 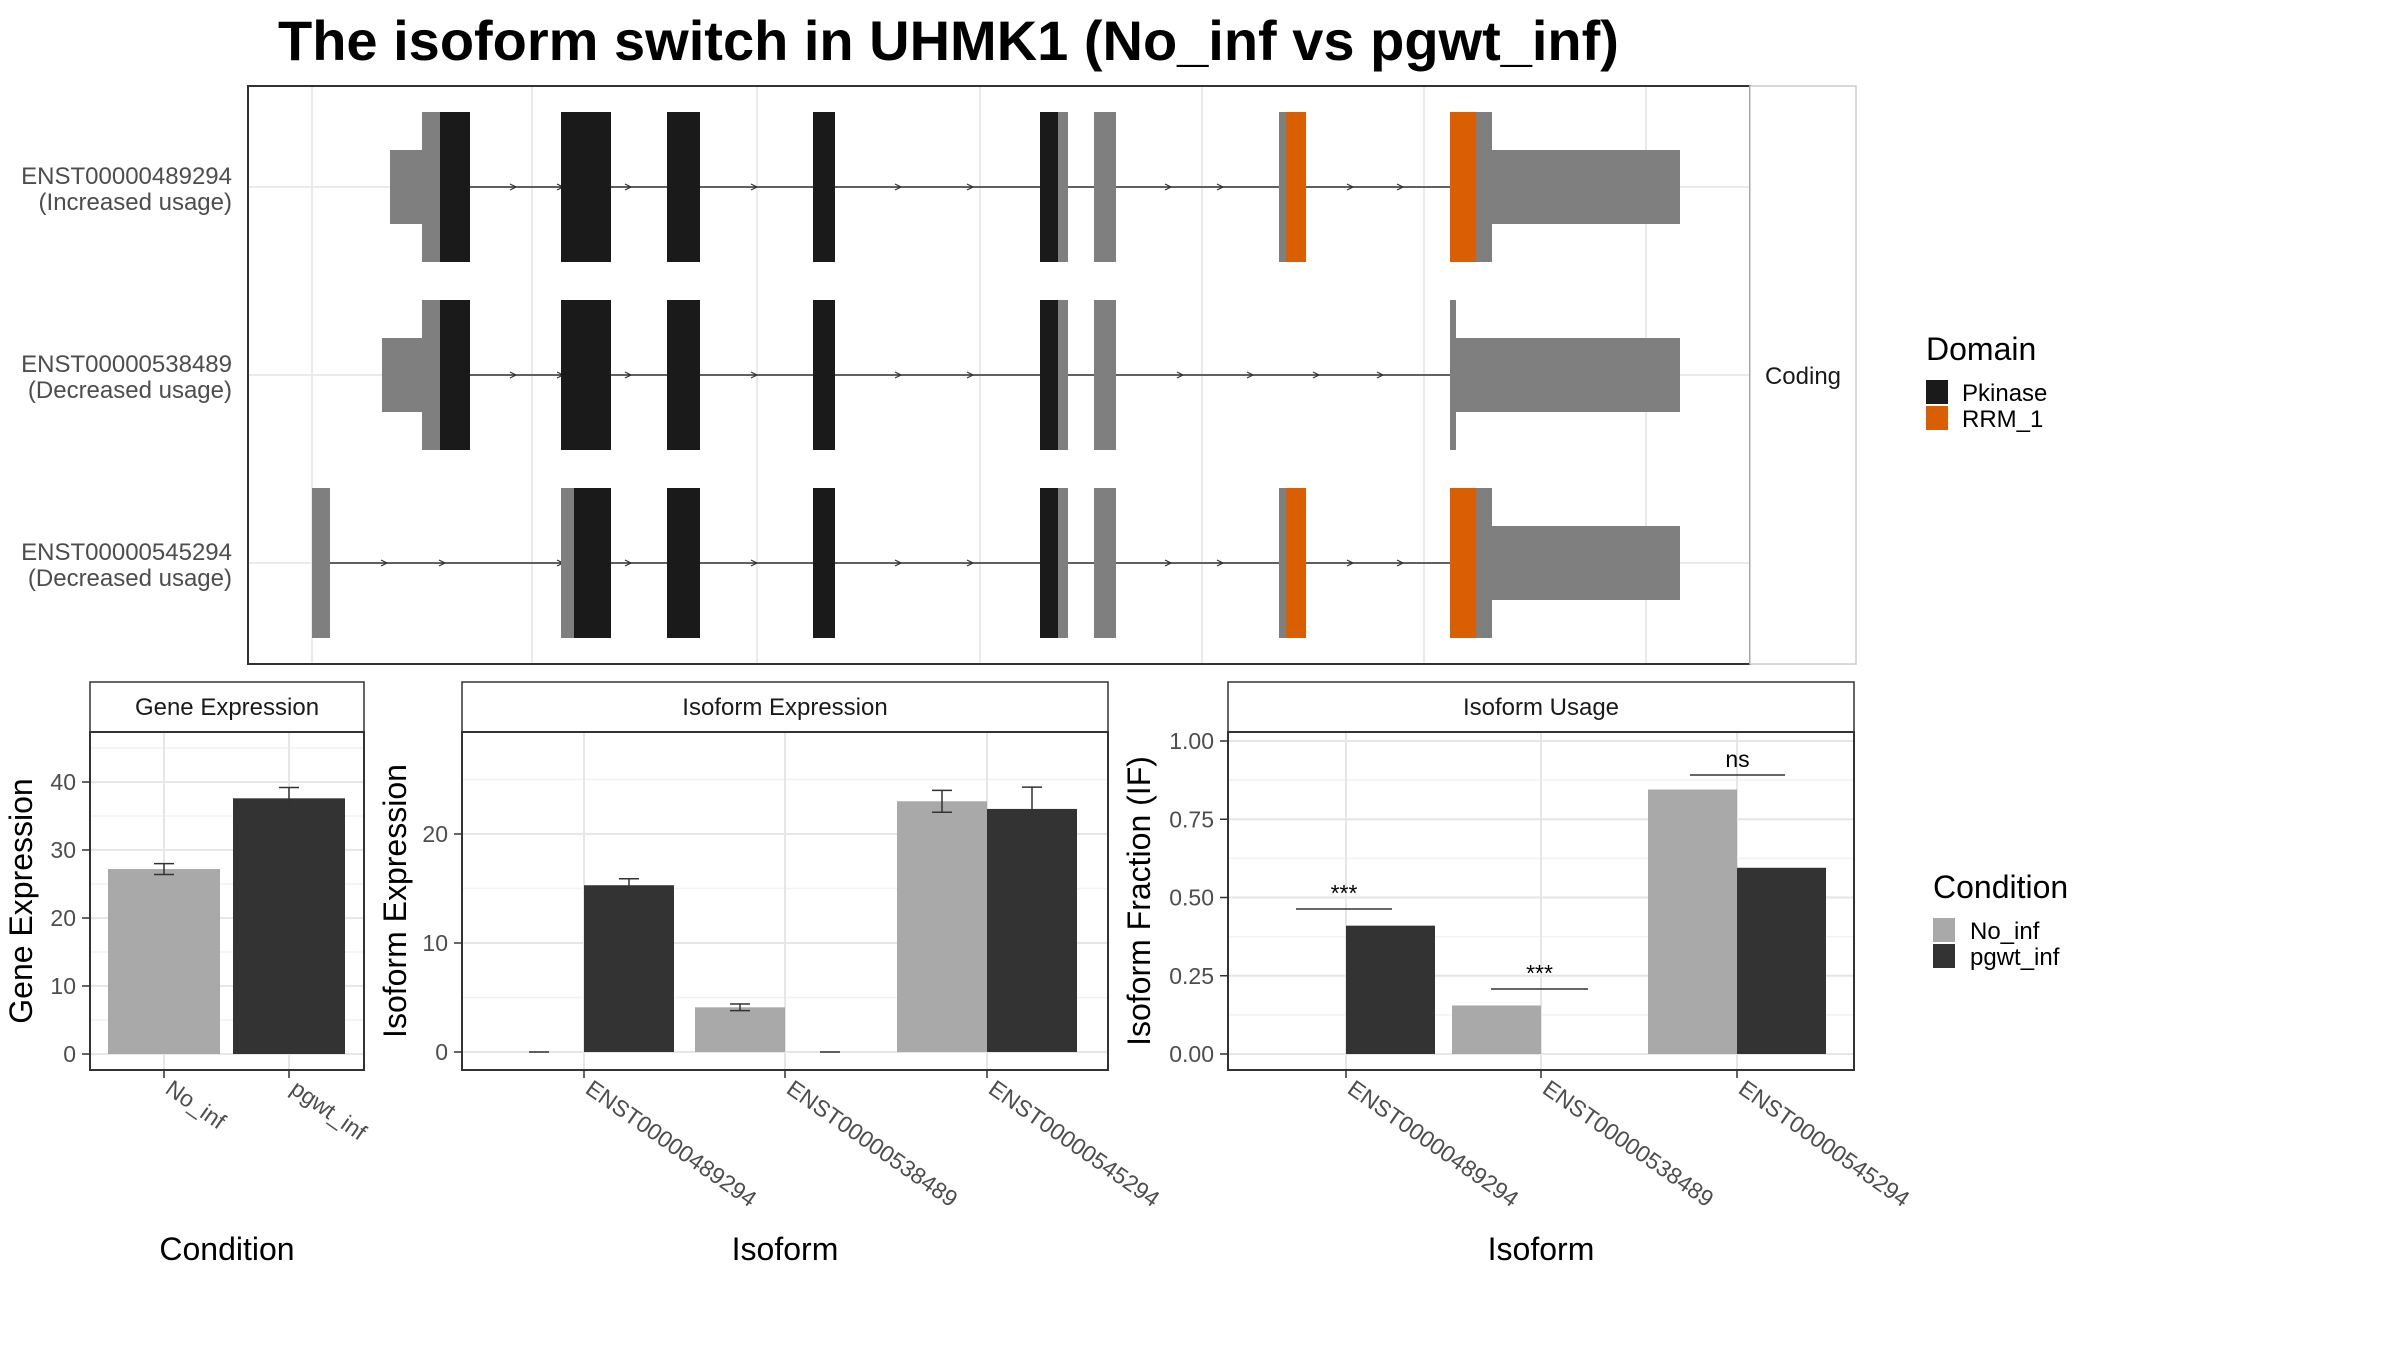 What do you see at coordinates (1944, 956) in the screenshot?
I see `legend-key-pgwt-inf` at bounding box center [1944, 956].